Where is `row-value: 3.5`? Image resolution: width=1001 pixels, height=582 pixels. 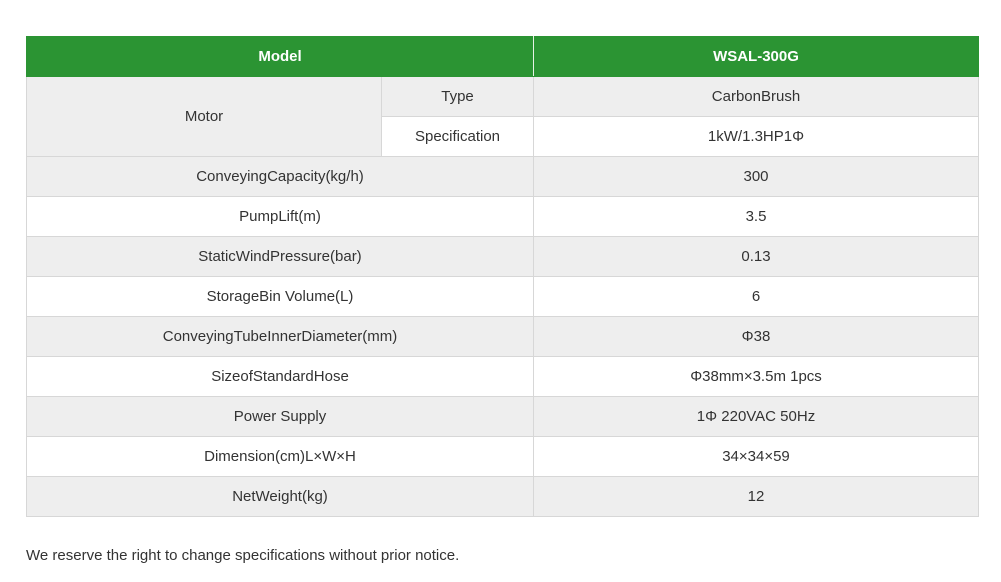 row-value: 3.5 is located at coordinates (756, 216).